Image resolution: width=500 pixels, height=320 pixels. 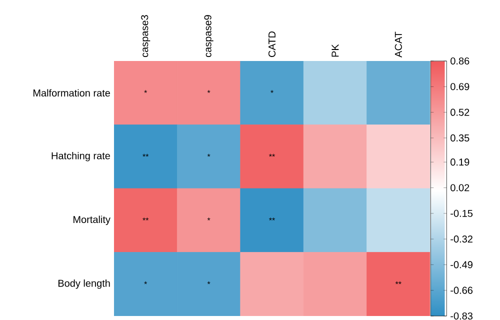 I want to click on x-tick-label: caspase3, so click(x=145, y=36).